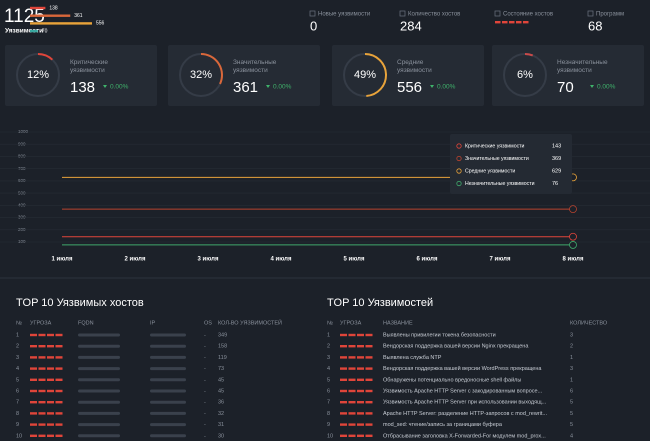 This screenshot has height=441, width=650. What do you see at coordinates (328, 358) in the screenshot?
I see `row-number: 3` at bounding box center [328, 358].